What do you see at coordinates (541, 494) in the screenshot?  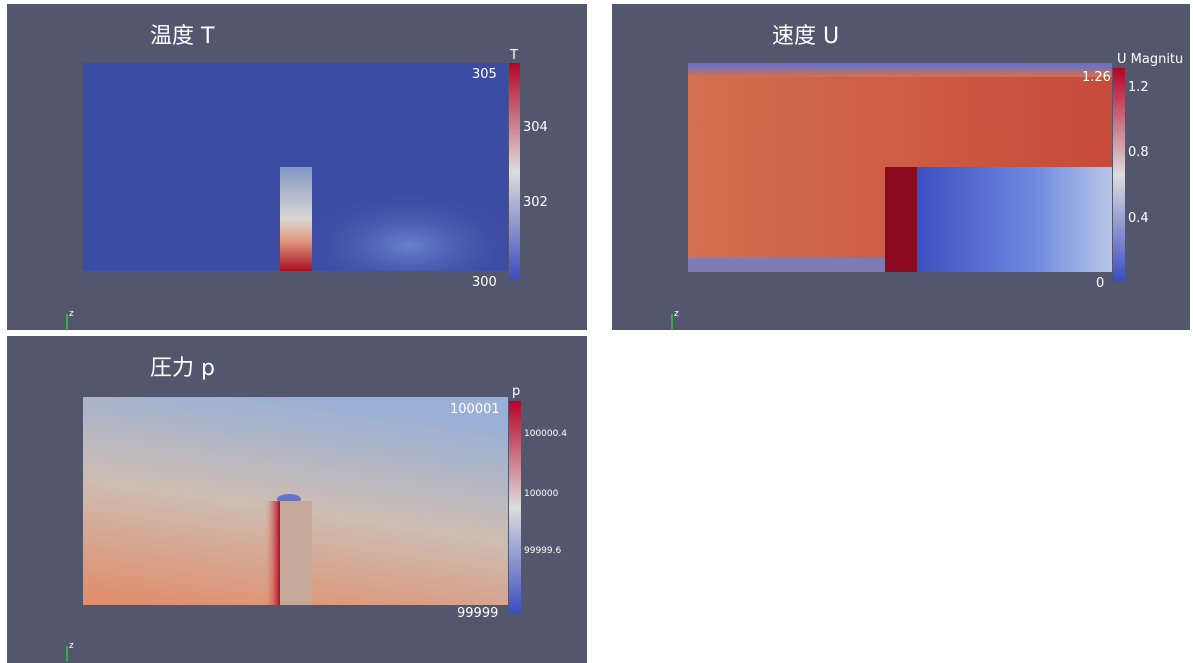 I see `bar-tick: 100000` at bounding box center [541, 494].